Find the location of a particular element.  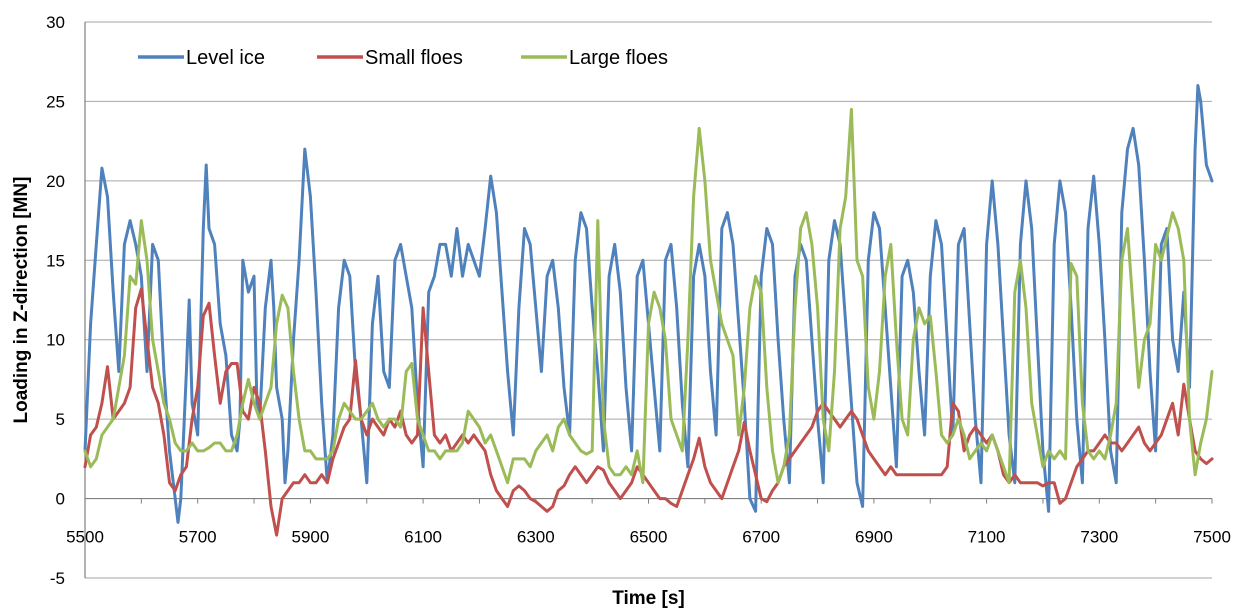

y-tick-label: 10 is located at coordinates (55, 340).